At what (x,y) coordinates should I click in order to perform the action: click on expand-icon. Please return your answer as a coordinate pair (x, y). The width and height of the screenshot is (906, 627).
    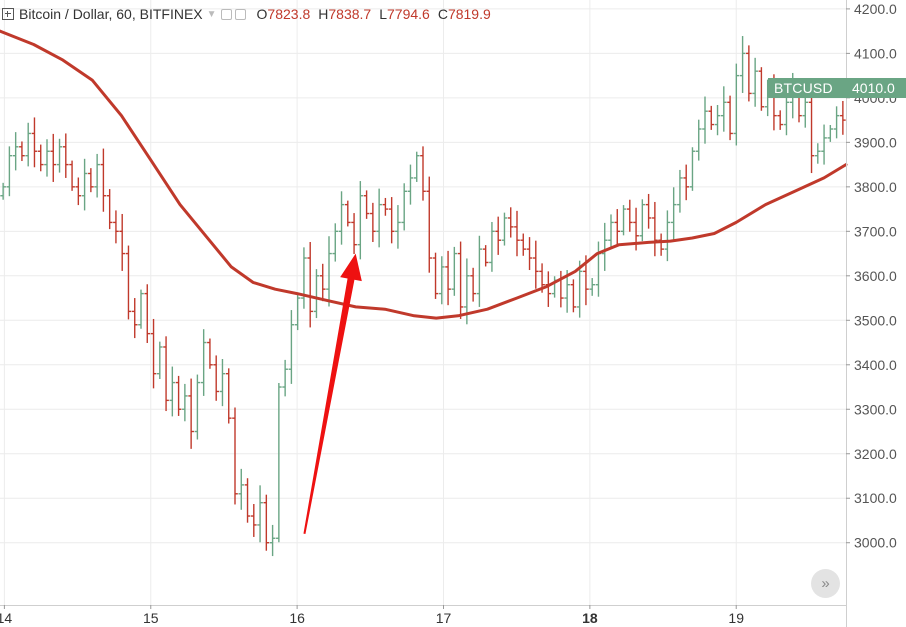
    Looking at the image, I should click on (8, 14).